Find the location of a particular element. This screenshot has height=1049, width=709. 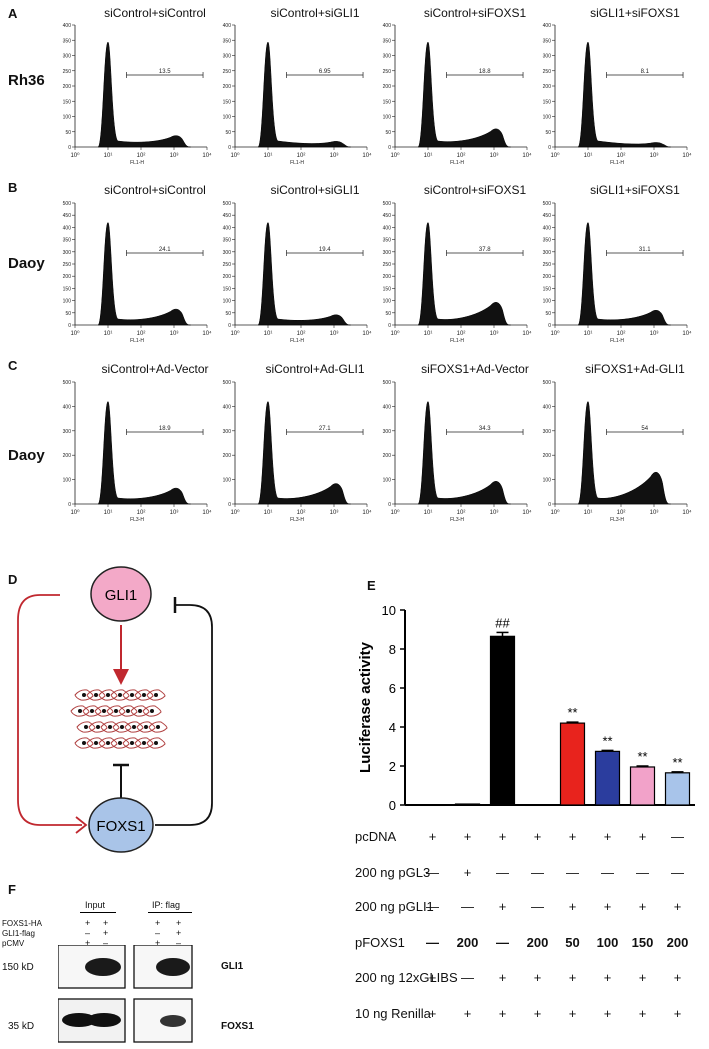

condition-label: GLI1-flag is located at coordinates (18, 933).